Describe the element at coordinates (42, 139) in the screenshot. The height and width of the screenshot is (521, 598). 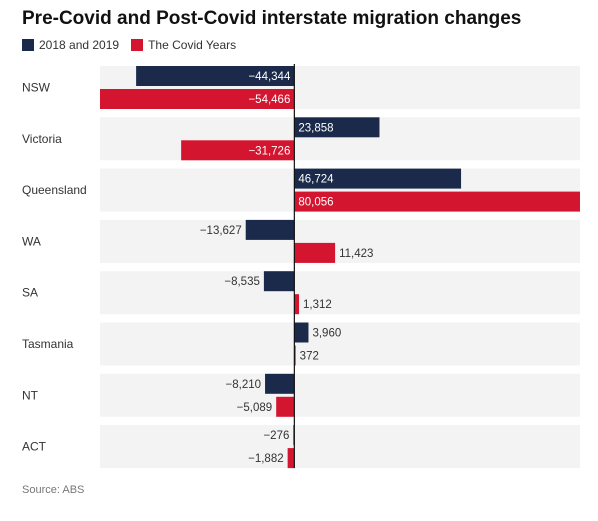
I see `category-label: Victoria` at that location.